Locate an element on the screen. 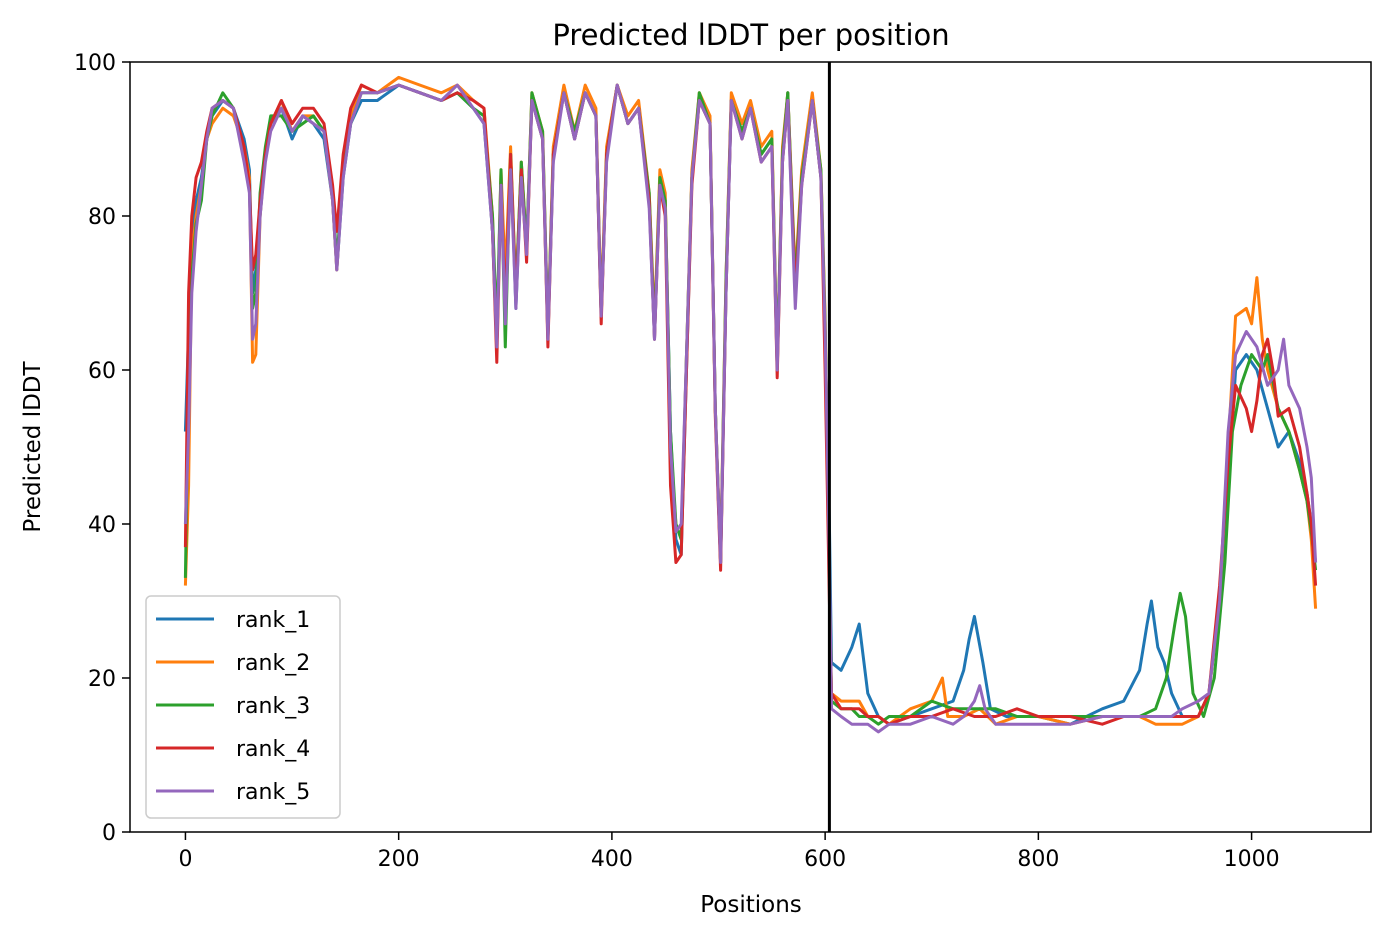  x-tick-label: 600 is located at coordinates (825, 859).